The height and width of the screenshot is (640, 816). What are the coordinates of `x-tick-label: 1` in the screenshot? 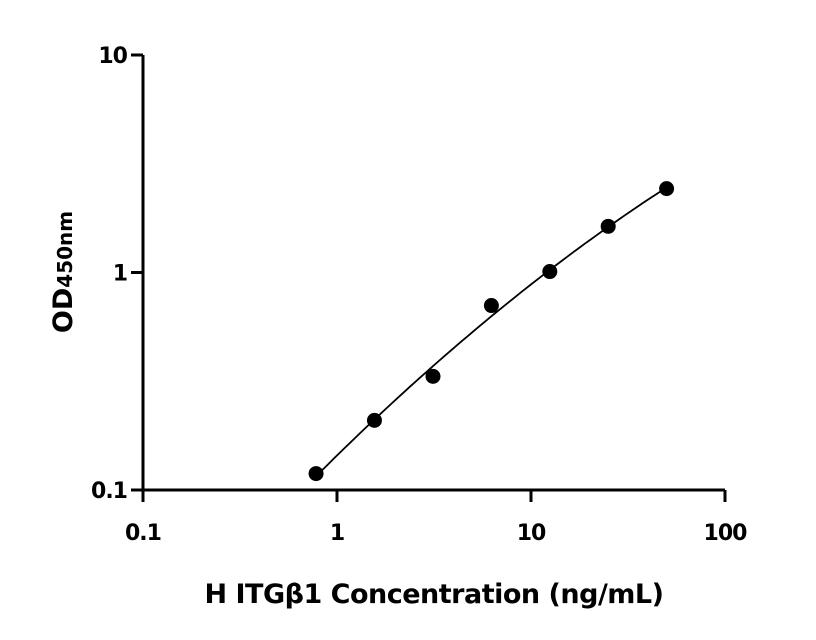 It's located at (337, 533).